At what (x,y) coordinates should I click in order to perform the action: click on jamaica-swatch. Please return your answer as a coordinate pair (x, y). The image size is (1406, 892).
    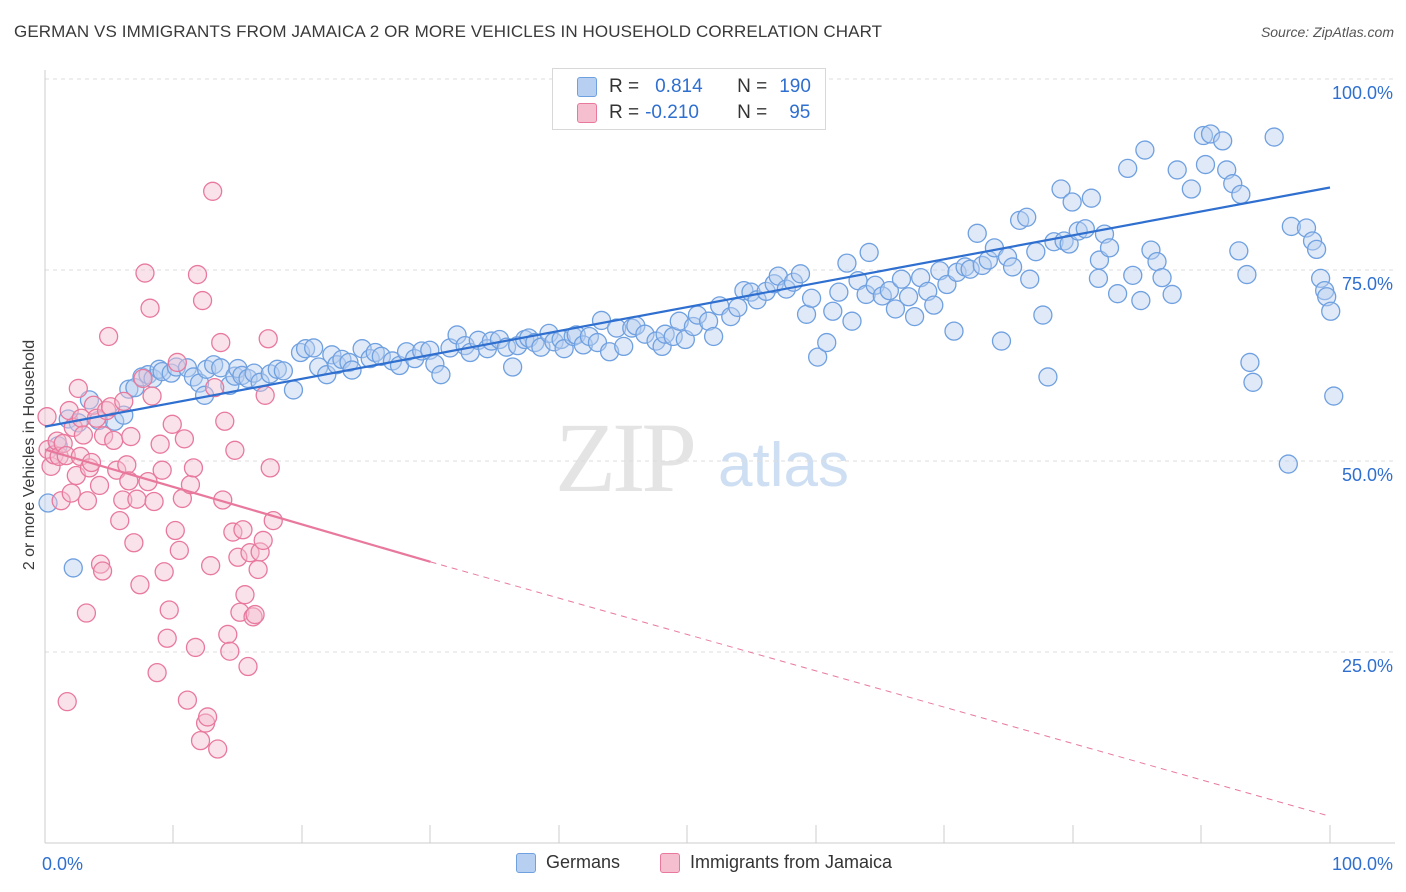
    Looking at the image, I should click on (587, 113).